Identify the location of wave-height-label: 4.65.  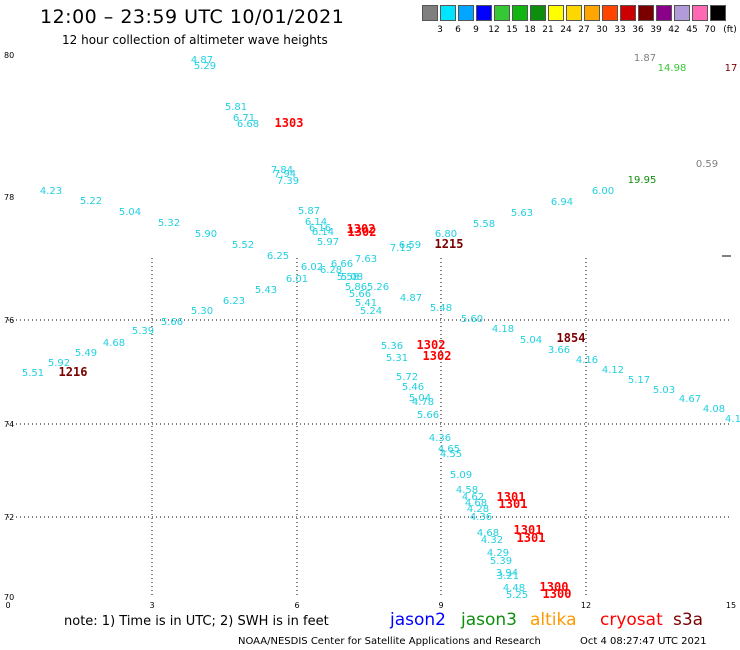
(449, 449).